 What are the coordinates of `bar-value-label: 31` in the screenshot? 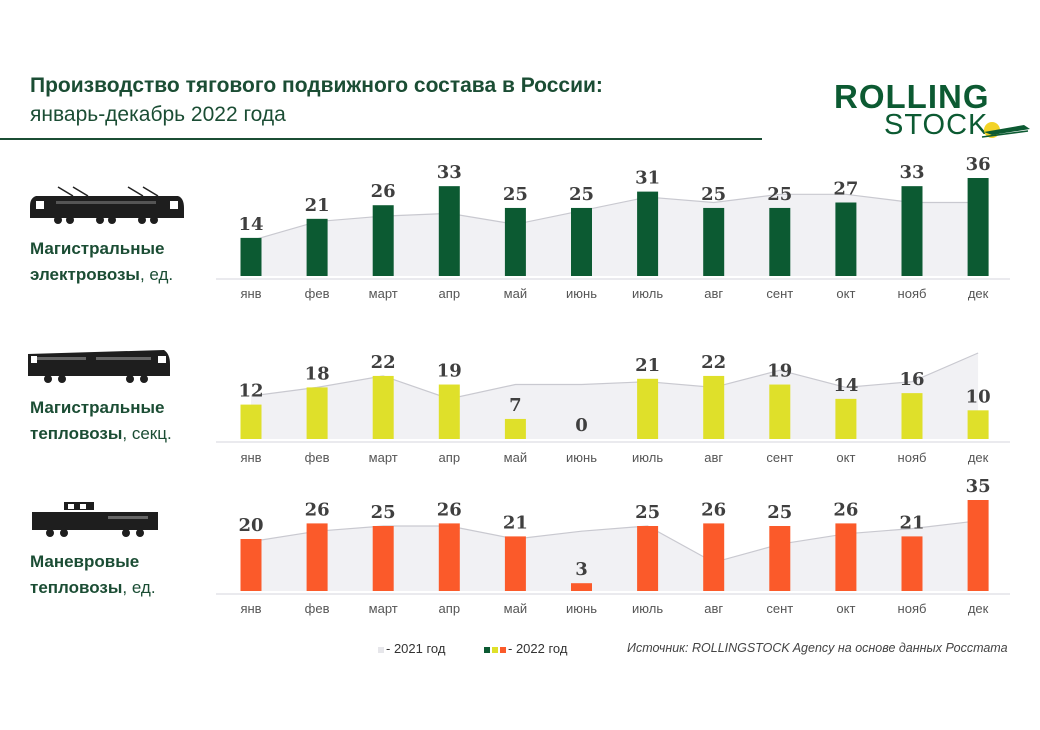 It's located at (647, 178).